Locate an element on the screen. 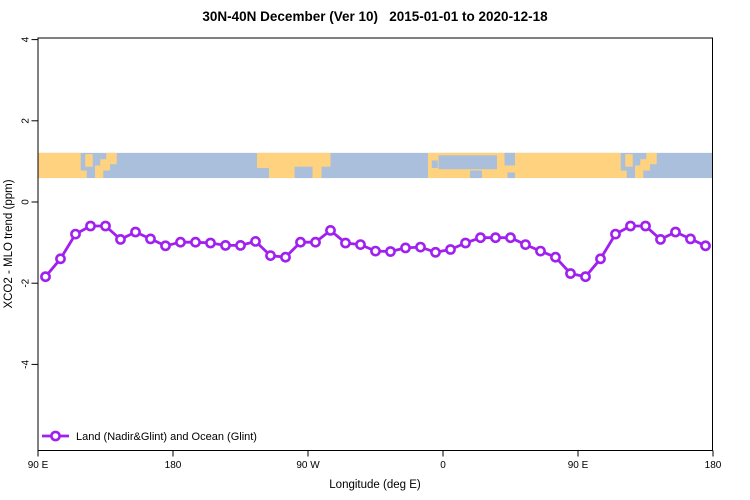  y-axis-tick-label: -2 is located at coordinates (26, 282).